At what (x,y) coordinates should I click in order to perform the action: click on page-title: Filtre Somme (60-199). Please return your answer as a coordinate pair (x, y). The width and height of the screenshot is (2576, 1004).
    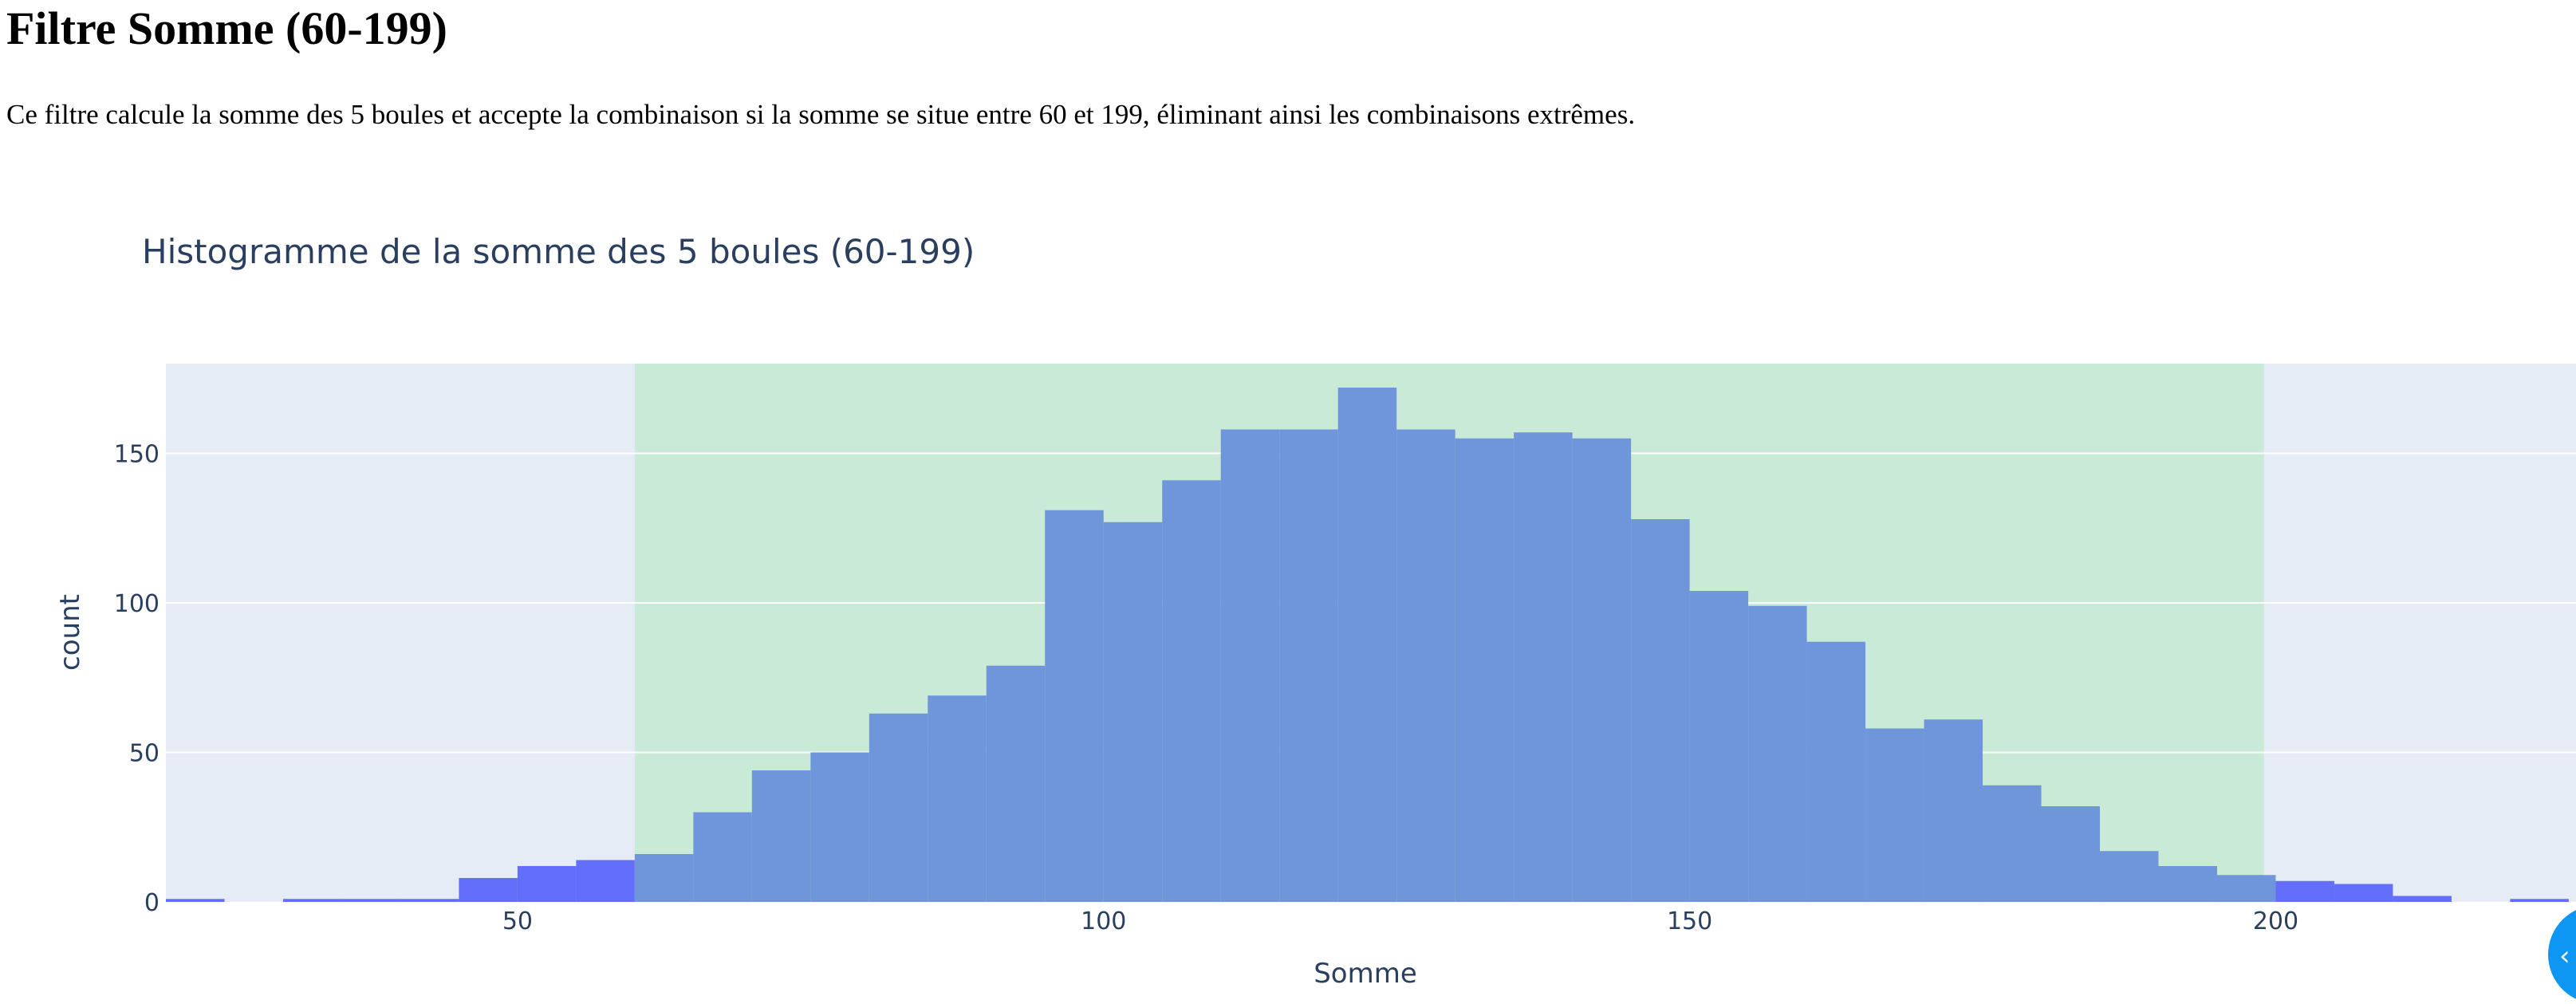
    Looking at the image, I should click on (226, 28).